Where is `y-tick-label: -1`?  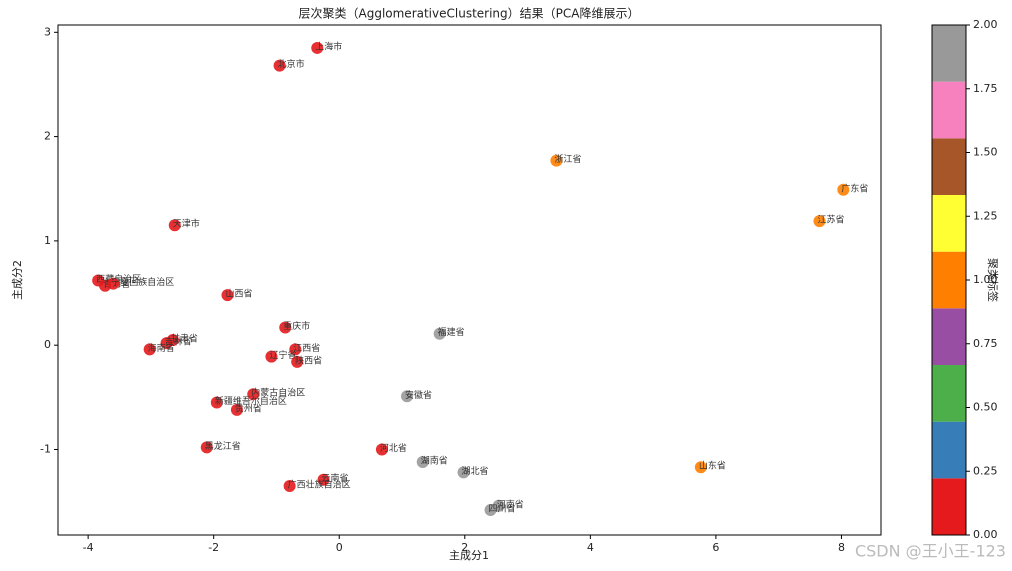 y-tick-label: -1 is located at coordinates (45, 448).